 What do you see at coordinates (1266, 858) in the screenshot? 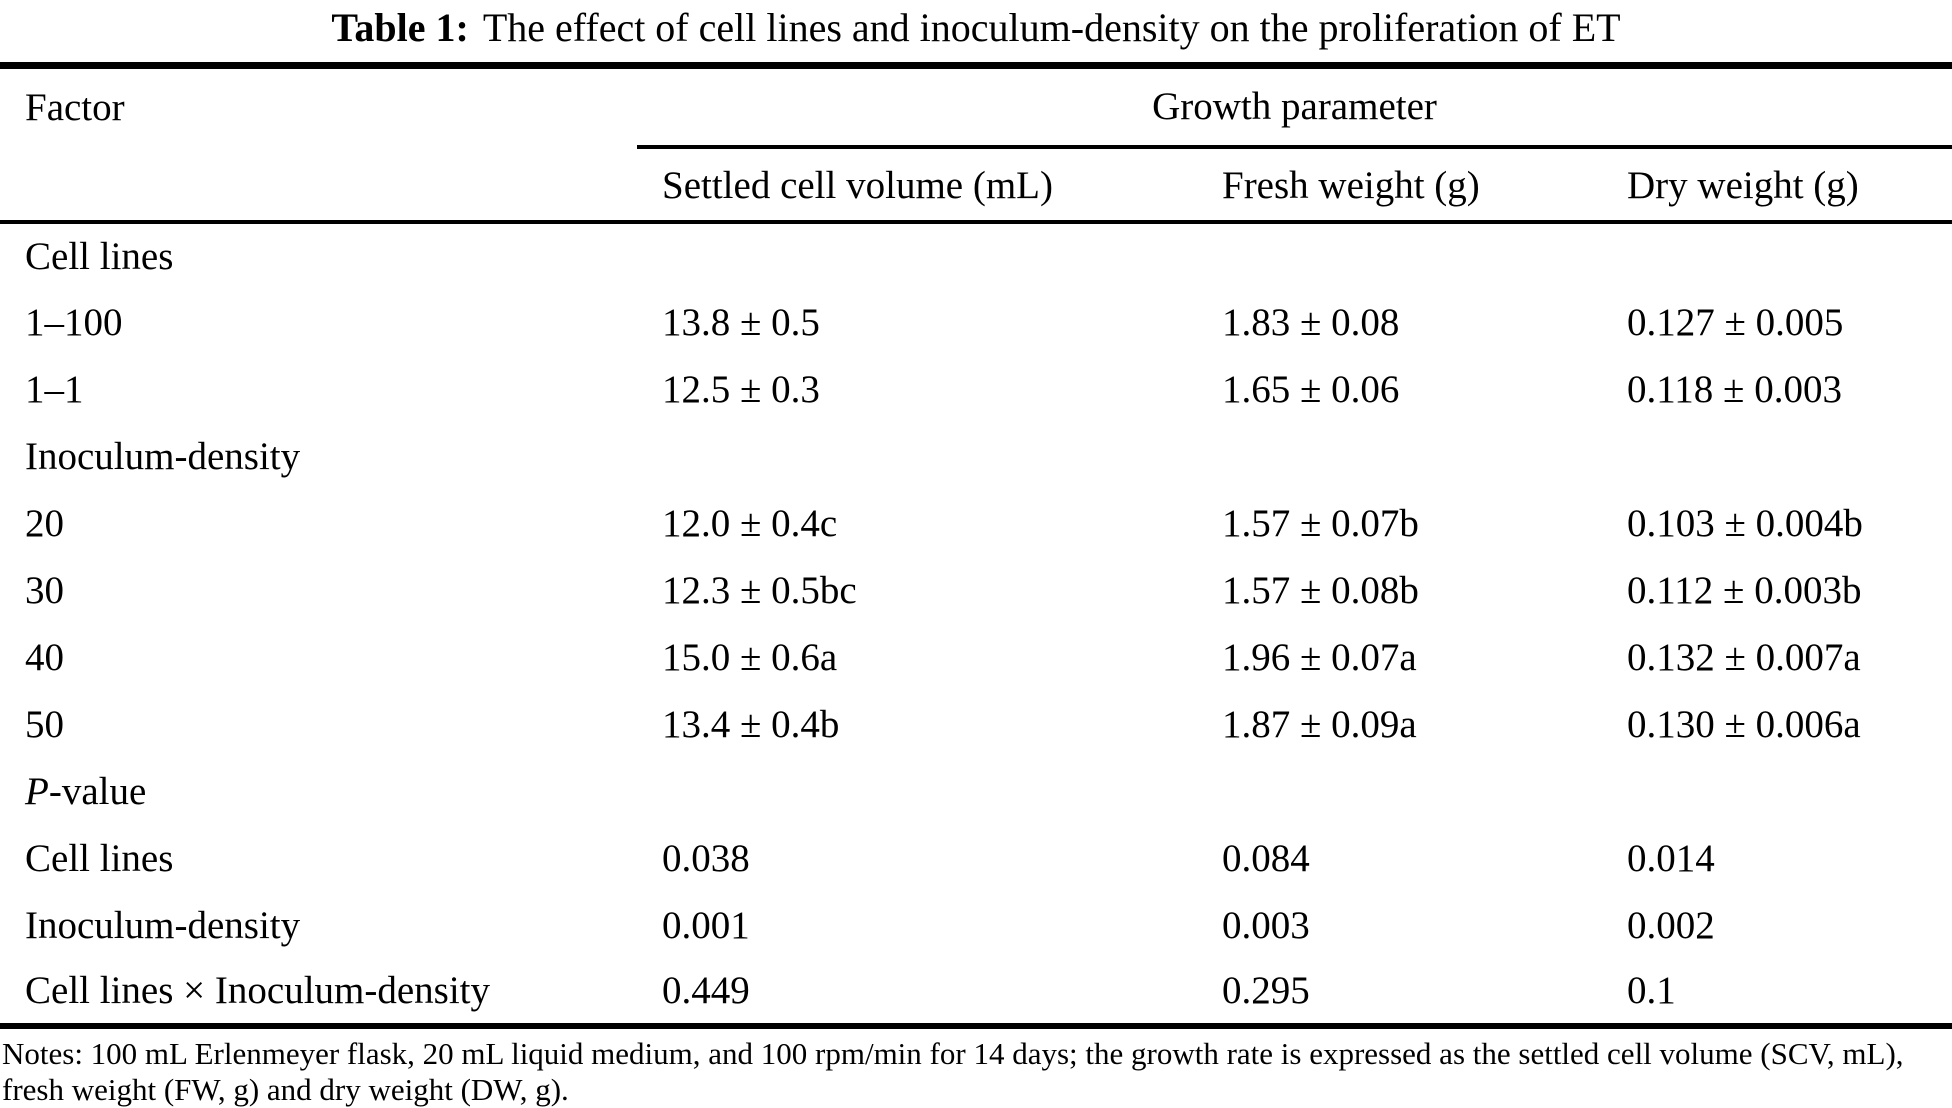
I see `cell-fresh-weight: 0.084` at bounding box center [1266, 858].